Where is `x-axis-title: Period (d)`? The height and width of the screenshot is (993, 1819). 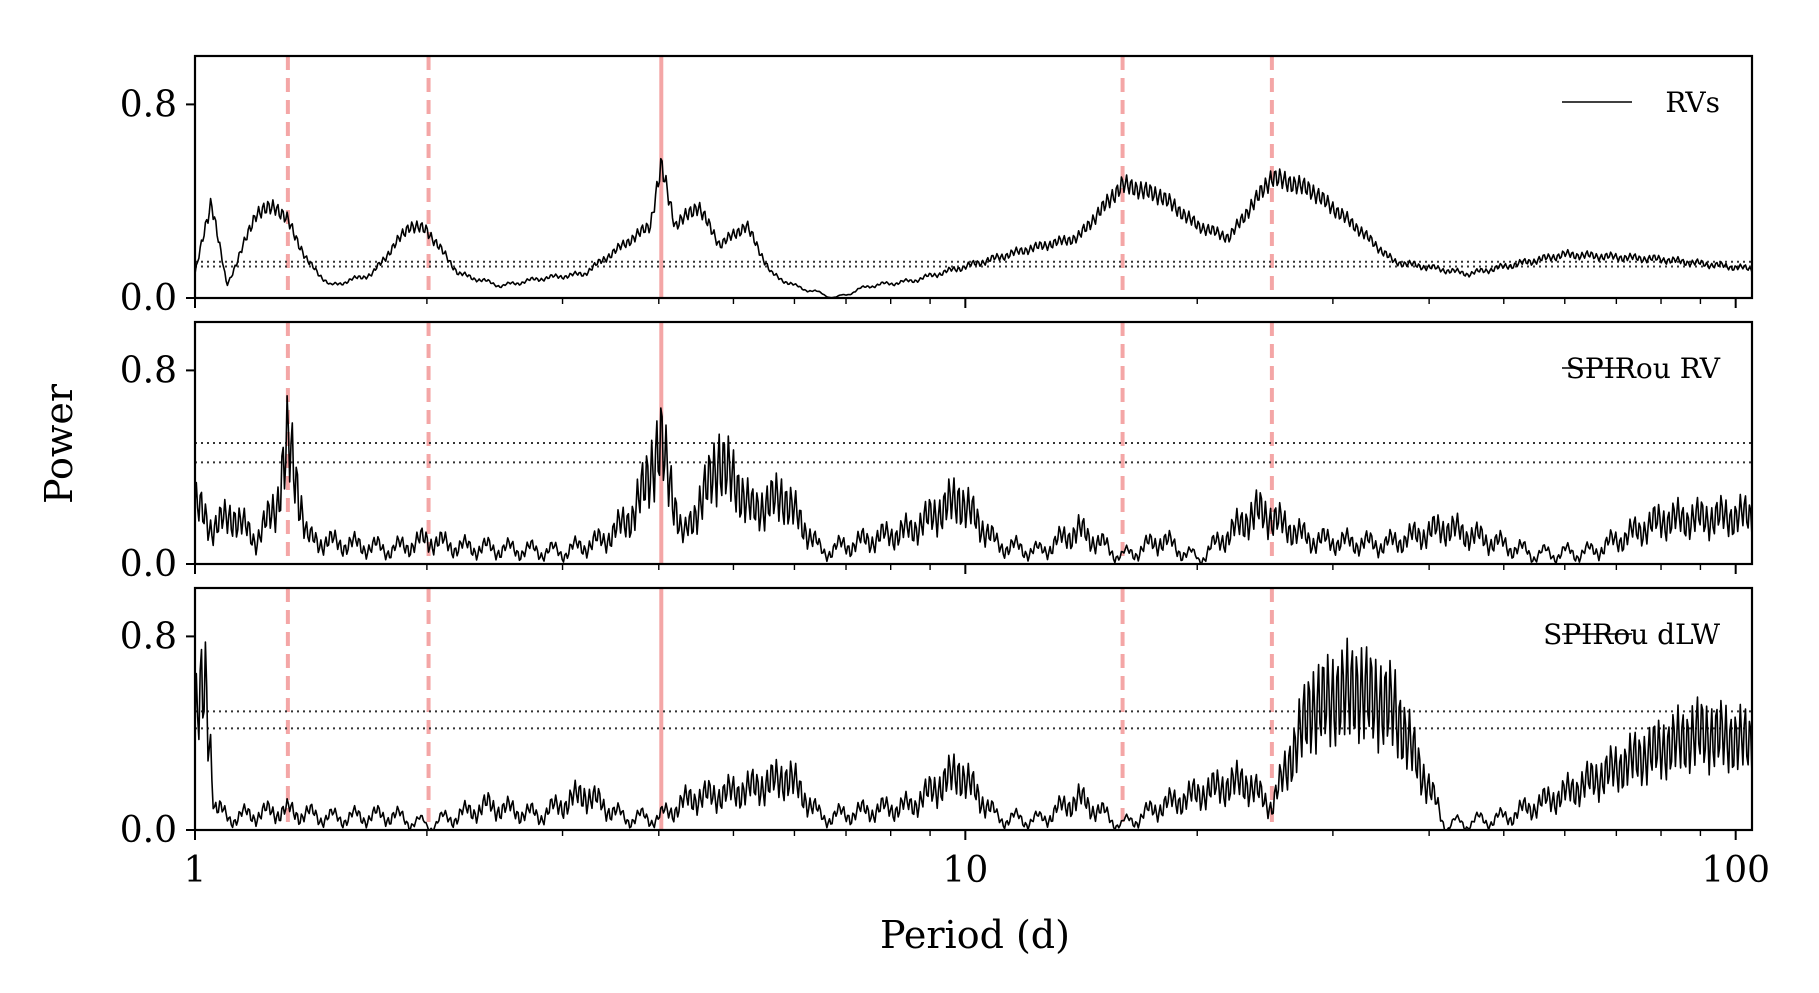 x-axis-title: Period (d) is located at coordinates (975, 935).